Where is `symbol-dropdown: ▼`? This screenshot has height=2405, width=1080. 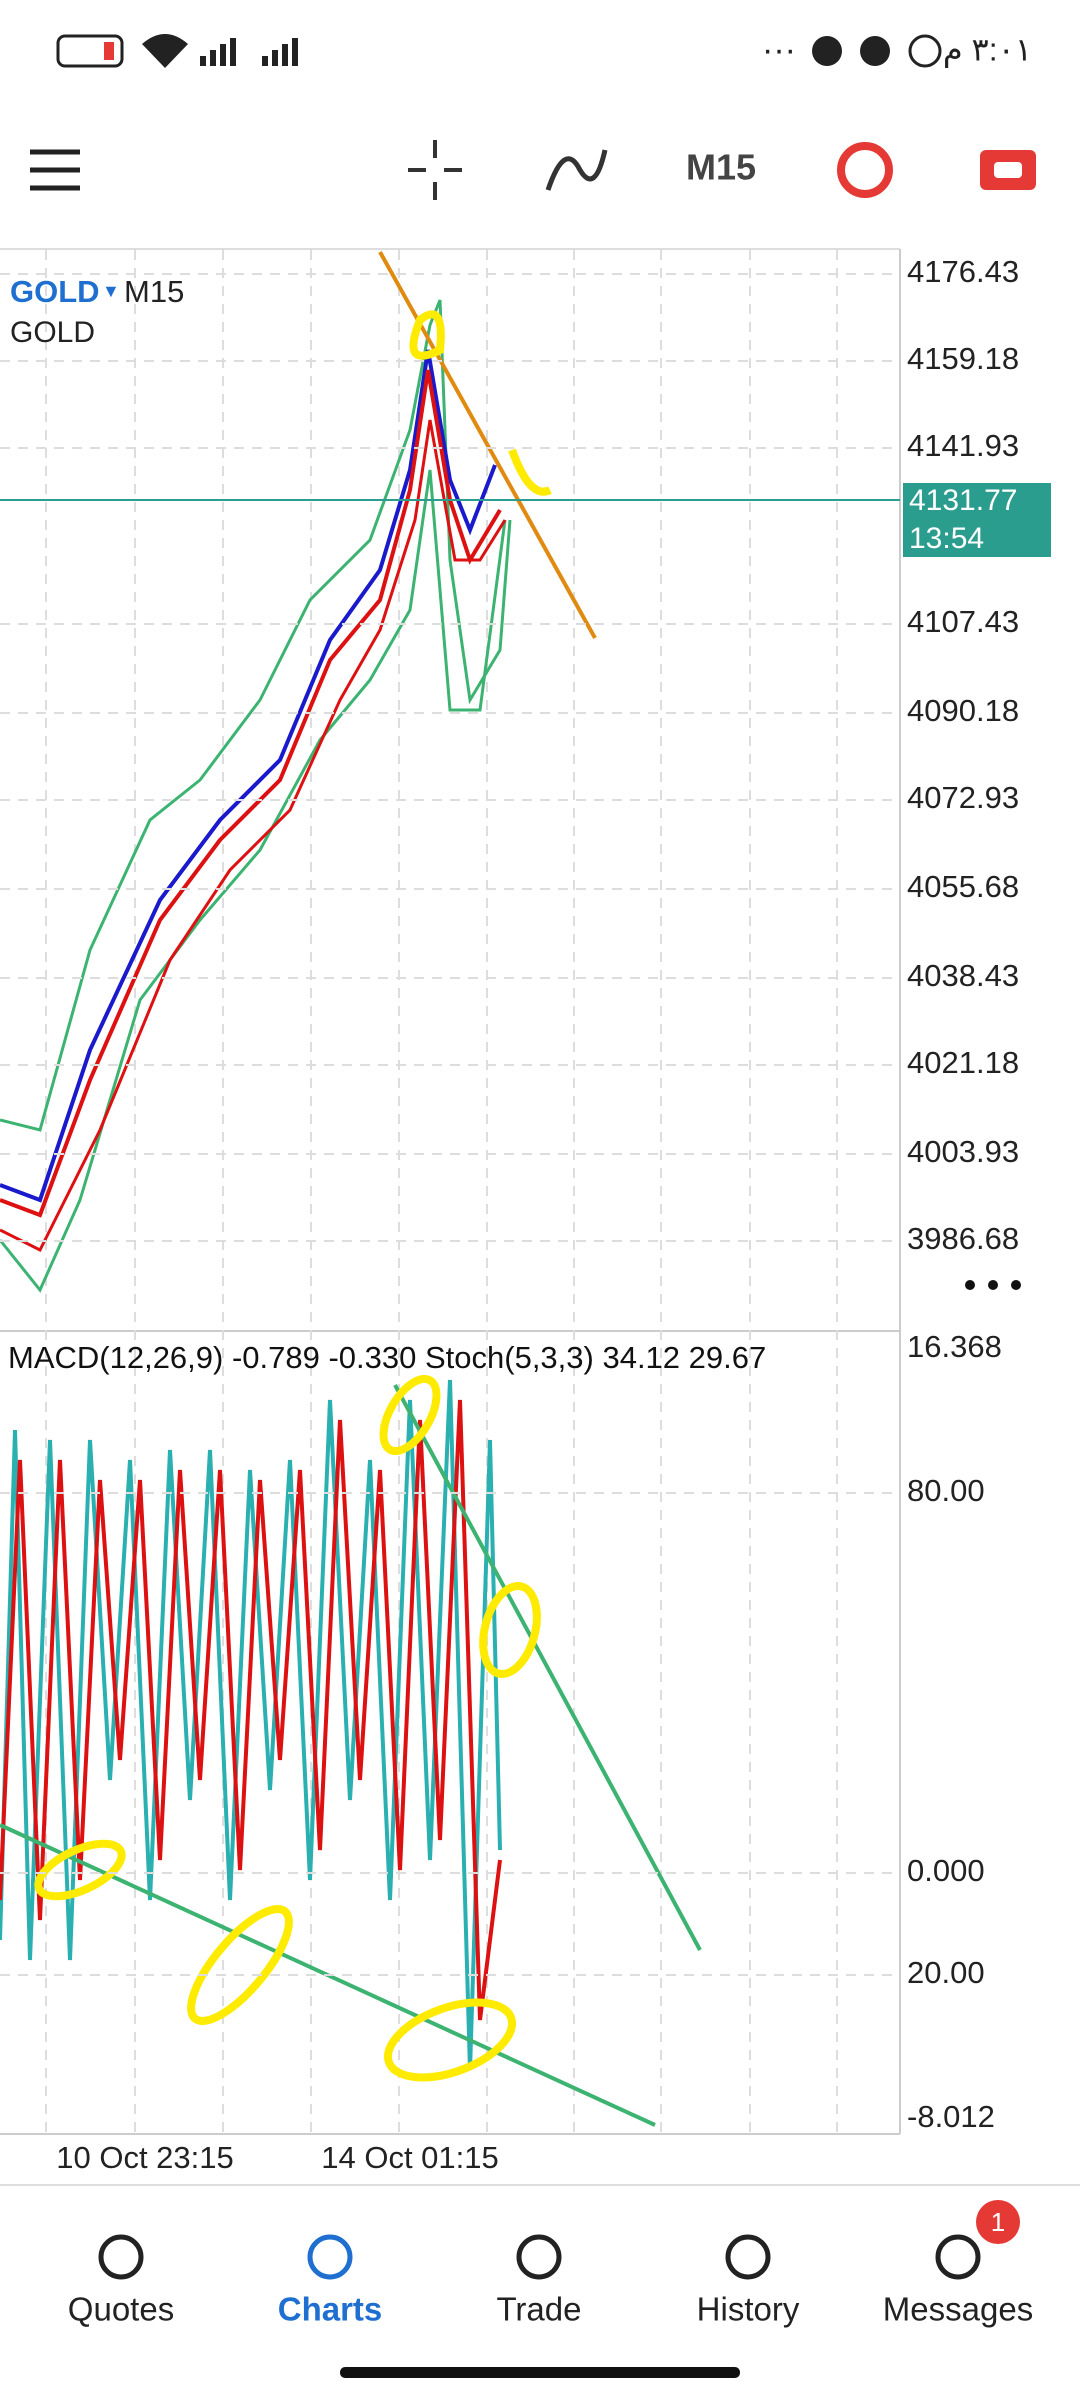
symbol-dropdown: ▼ is located at coordinates (111, 291).